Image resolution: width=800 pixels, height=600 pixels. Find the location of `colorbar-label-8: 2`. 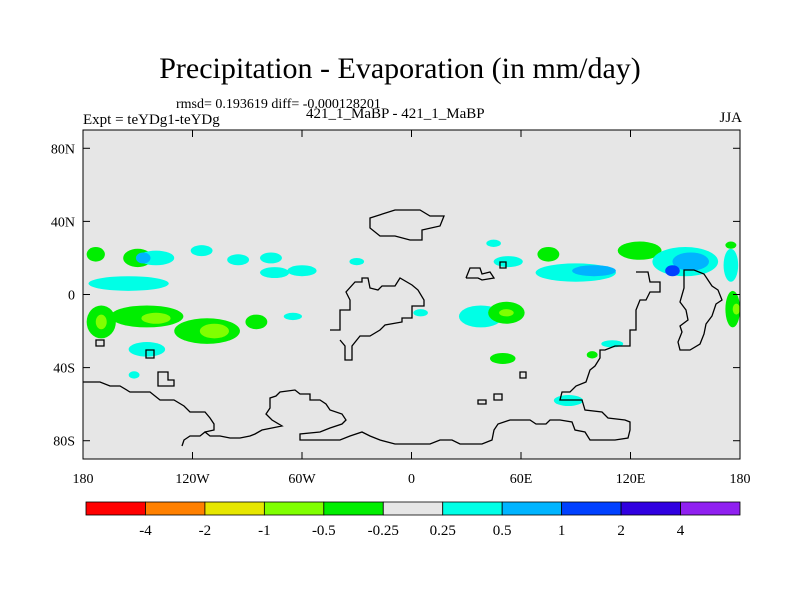

colorbar-label-8: 2 is located at coordinates (621, 531).